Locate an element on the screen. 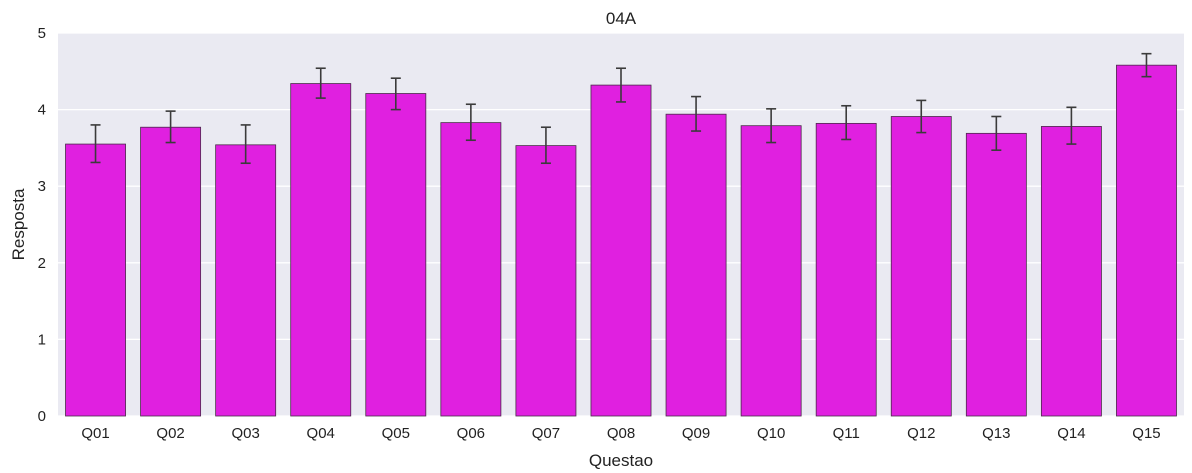 The width and height of the screenshot is (1192, 473). error-bar-q04 is located at coordinates (320, 83).